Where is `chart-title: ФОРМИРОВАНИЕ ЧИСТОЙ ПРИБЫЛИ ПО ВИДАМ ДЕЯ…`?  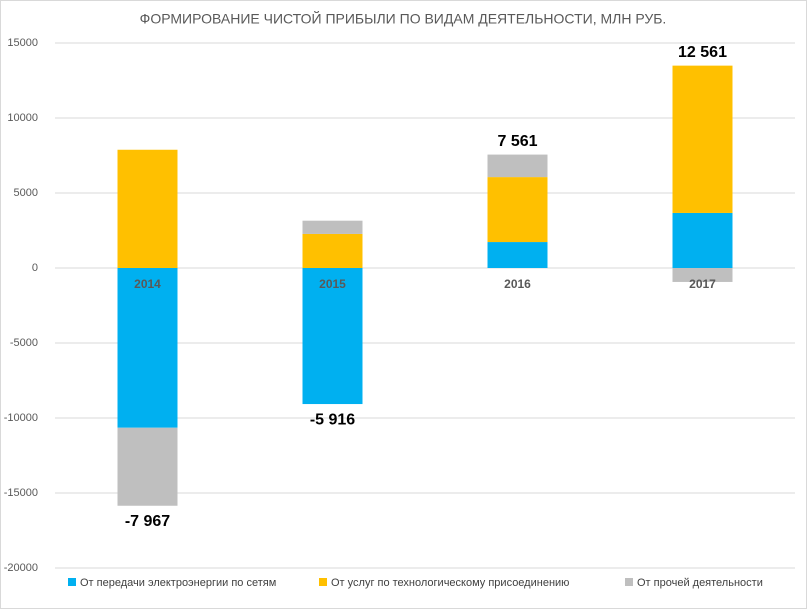 chart-title: ФОРМИРОВАНИЕ ЧИСТОЙ ПРИБЫЛИ ПО ВИДАМ ДЕЯ… is located at coordinates (403, 18).